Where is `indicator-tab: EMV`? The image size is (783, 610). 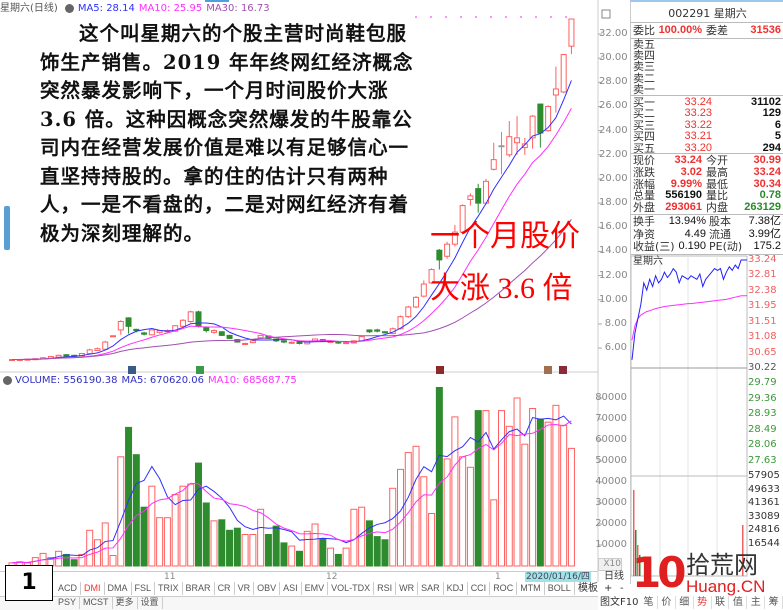
indicator-tab: EMV is located at coordinates (315, 588).